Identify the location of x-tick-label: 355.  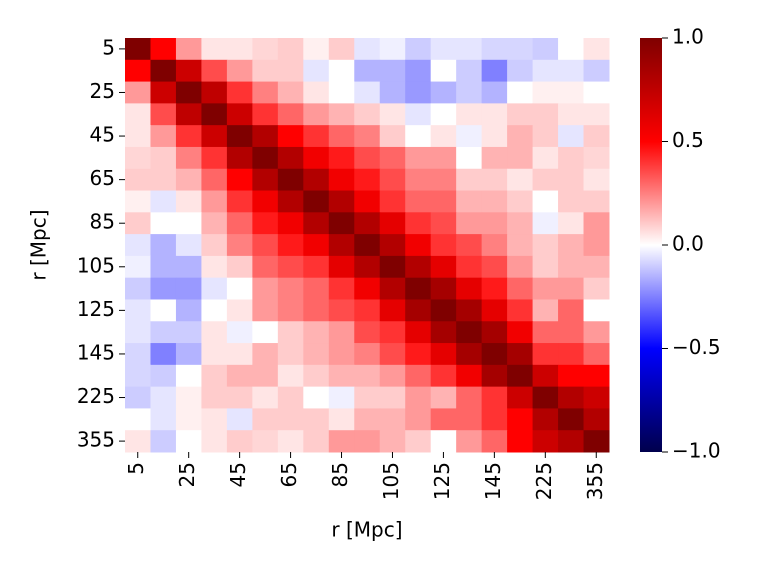
(595, 481).